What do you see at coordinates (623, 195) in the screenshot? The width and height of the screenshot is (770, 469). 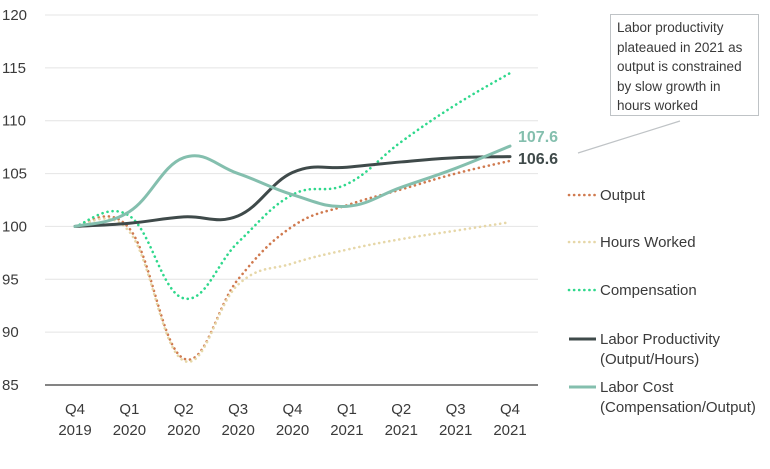 I see `legend-label: Output` at bounding box center [623, 195].